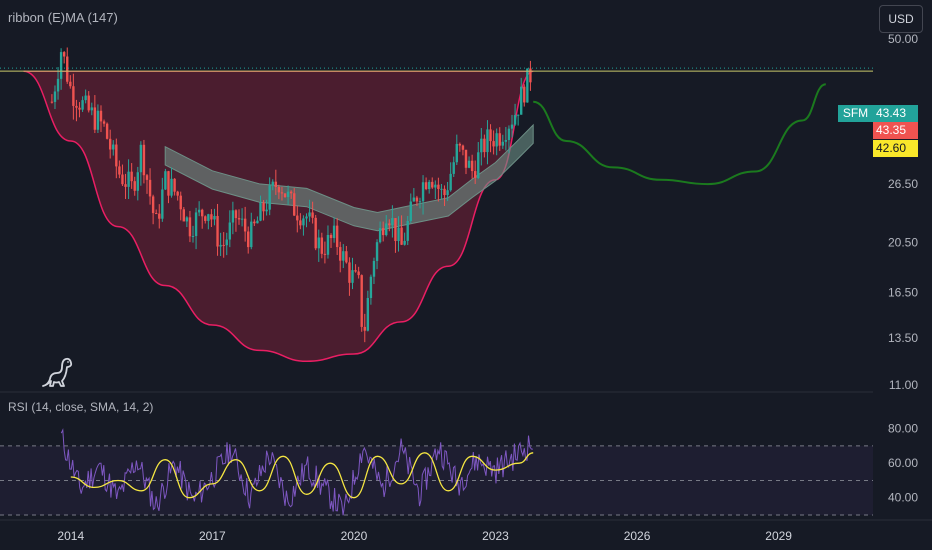  Describe the element at coordinates (81, 407) in the screenshot. I see `rsi-legend: RSI (14, close, SMA, 14, 2)` at that location.